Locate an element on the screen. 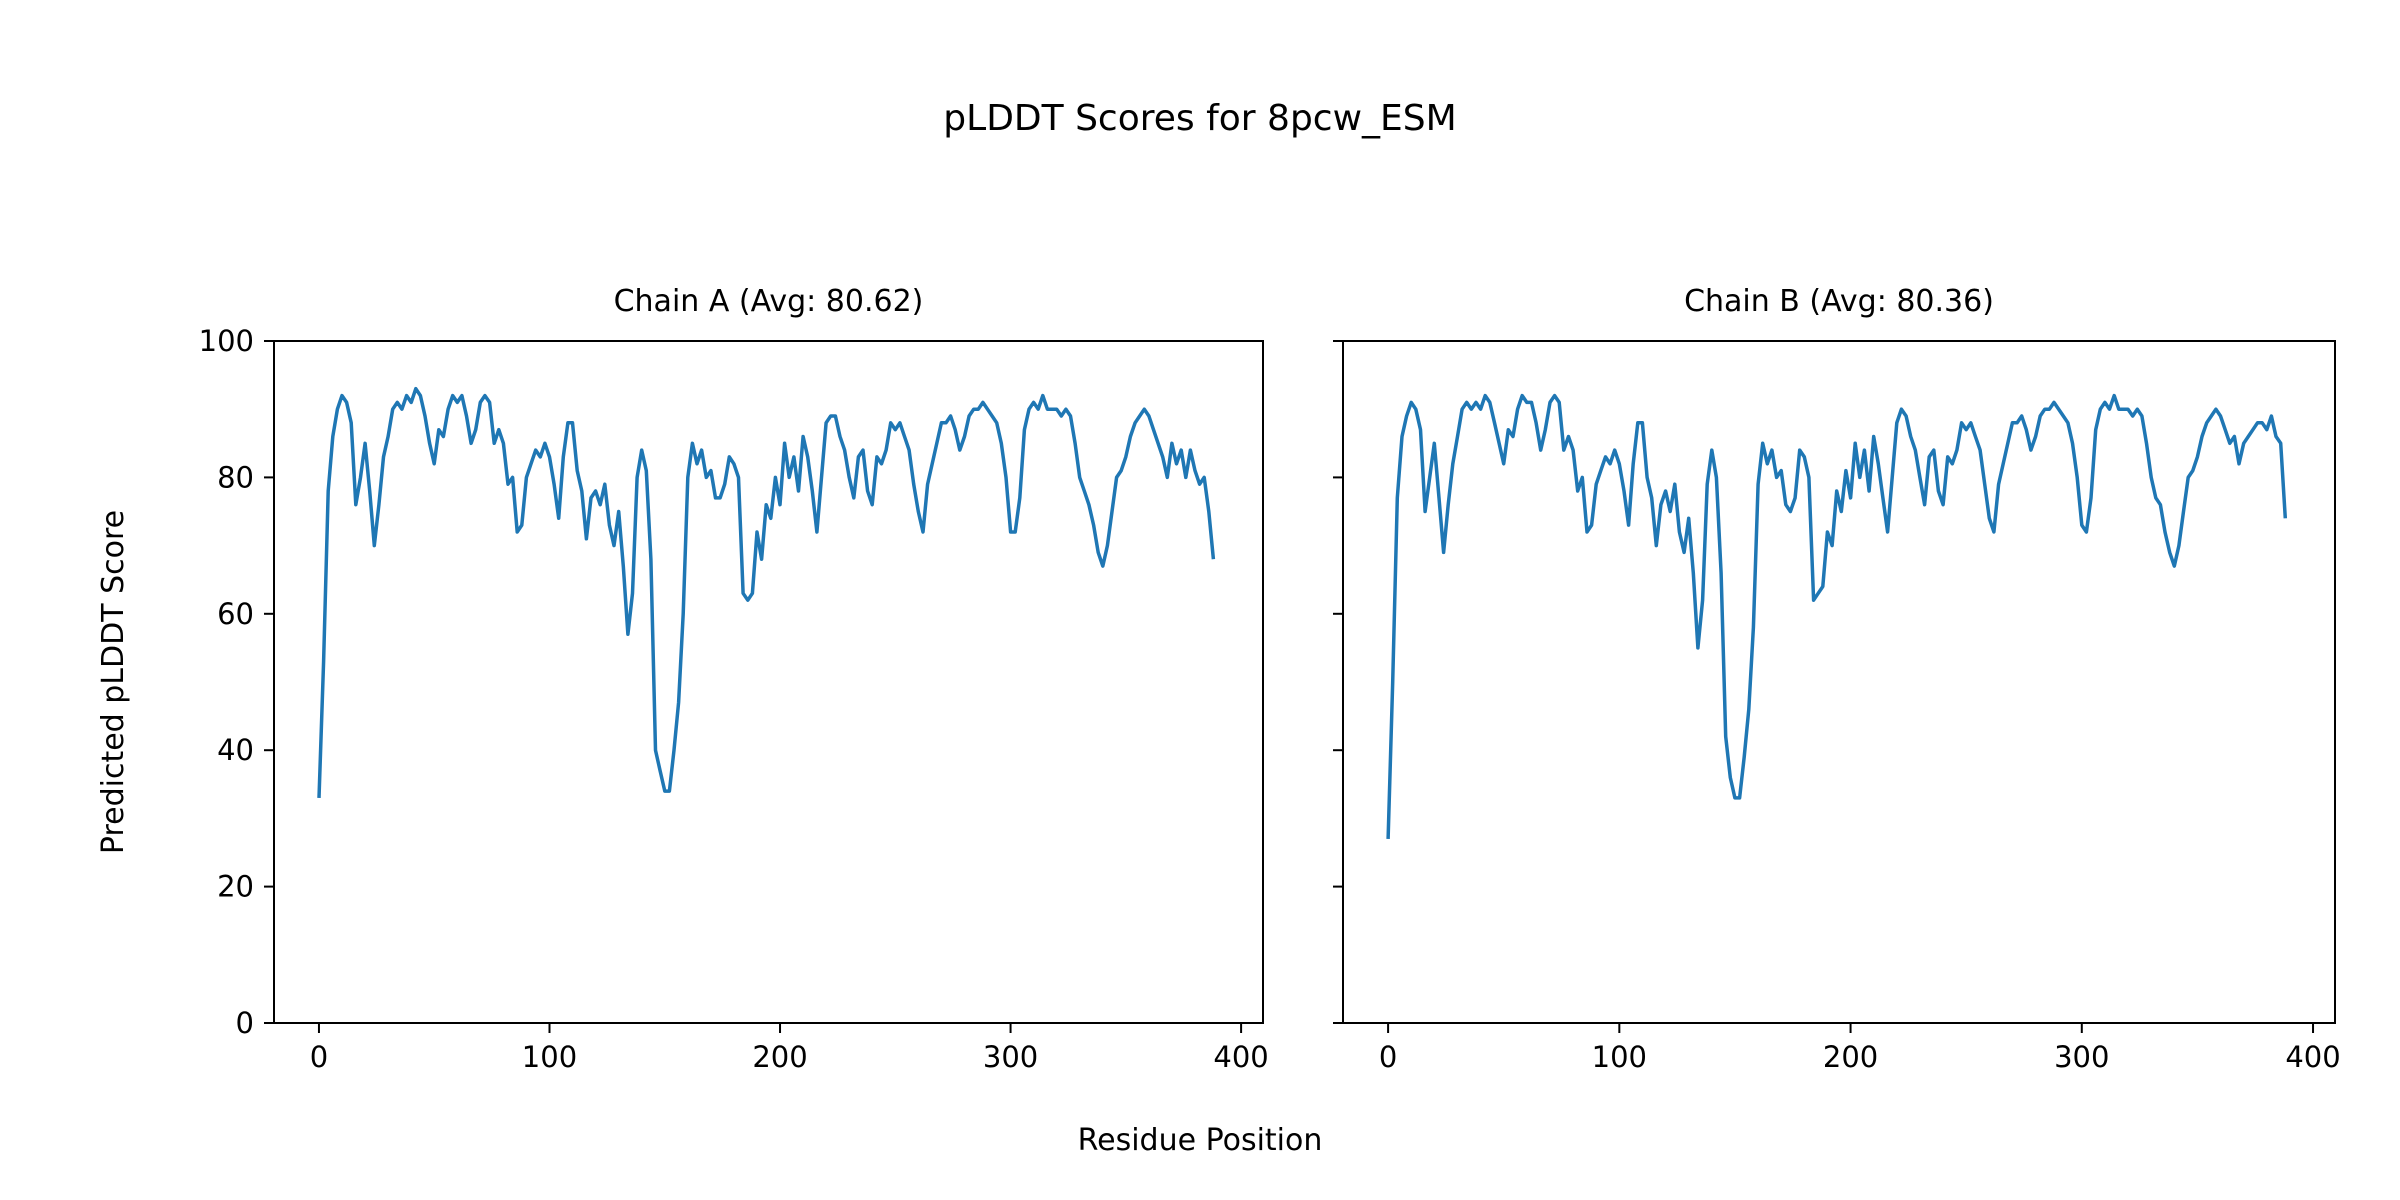 This screenshot has height=1200, width=2400. y-tick-label: 80 is located at coordinates (235, 477).